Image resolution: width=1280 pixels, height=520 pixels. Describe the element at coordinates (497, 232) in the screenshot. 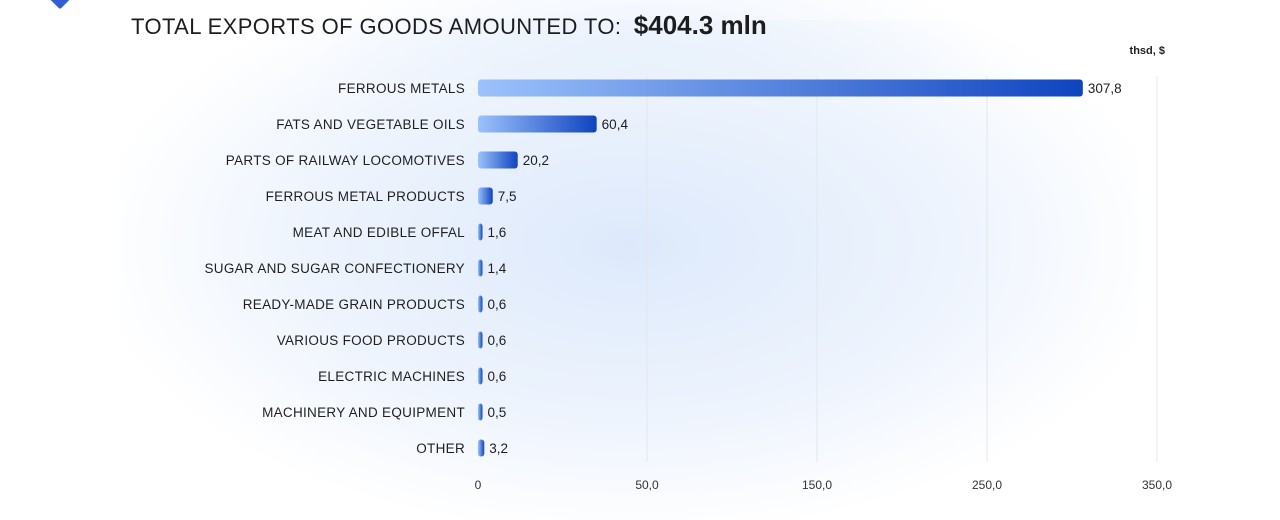

I see `value-label: 1,6` at that location.